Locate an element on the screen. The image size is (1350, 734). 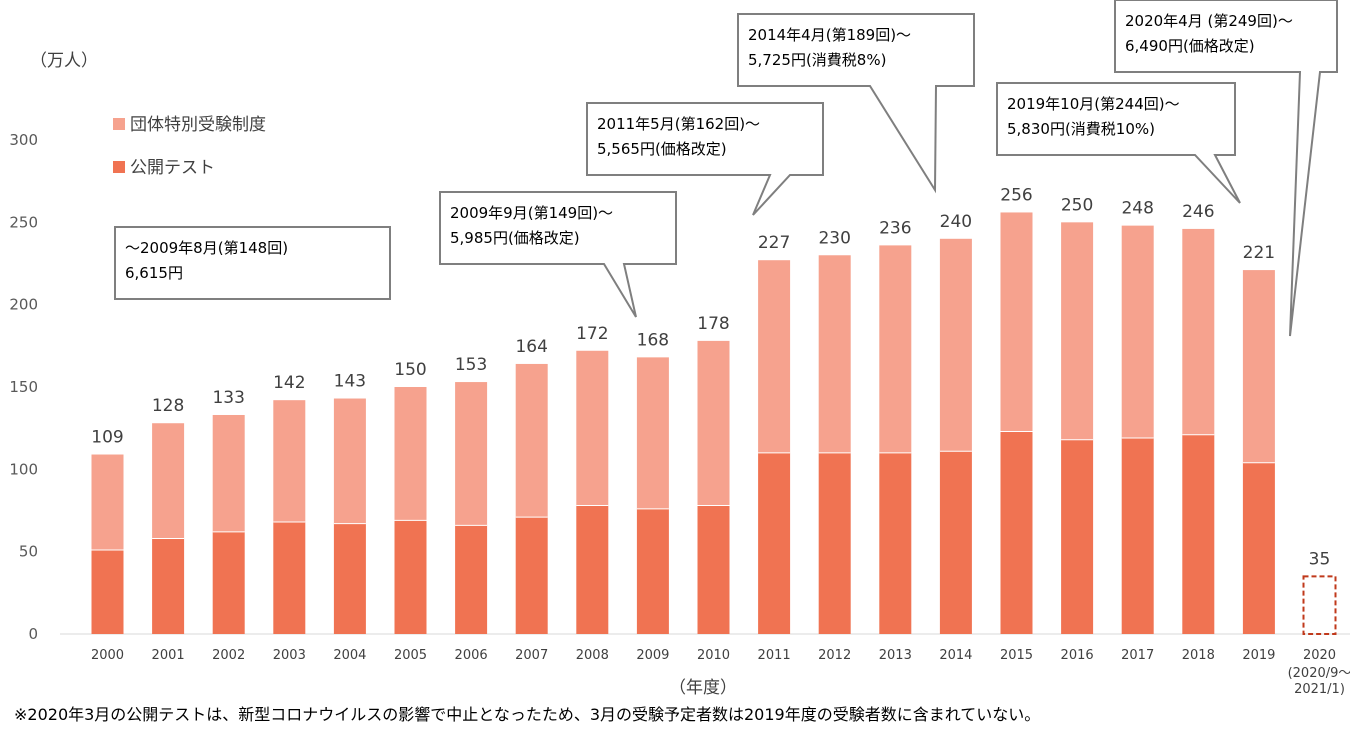
bar-group-2009: 168 is located at coordinates (653, 482).